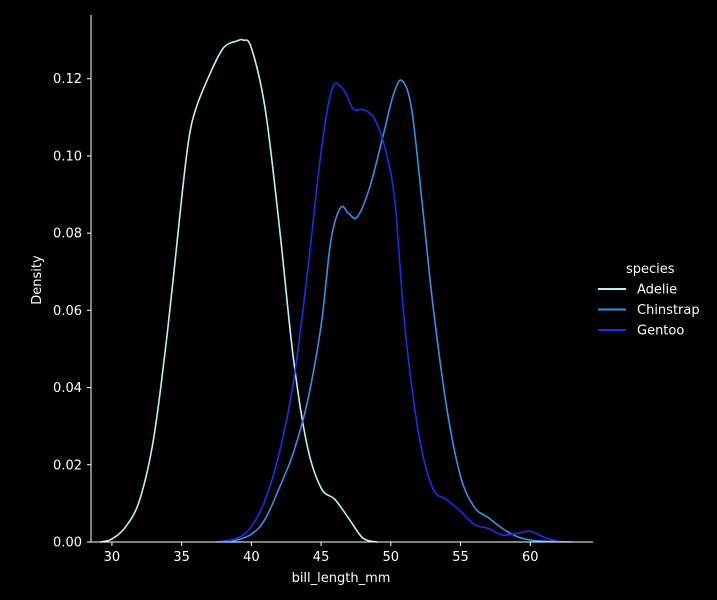 The width and height of the screenshot is (717, 600). Describe the element at coordinates (67, 465) in the screenshot. I see `y-tick-label: 0.02` at that location.